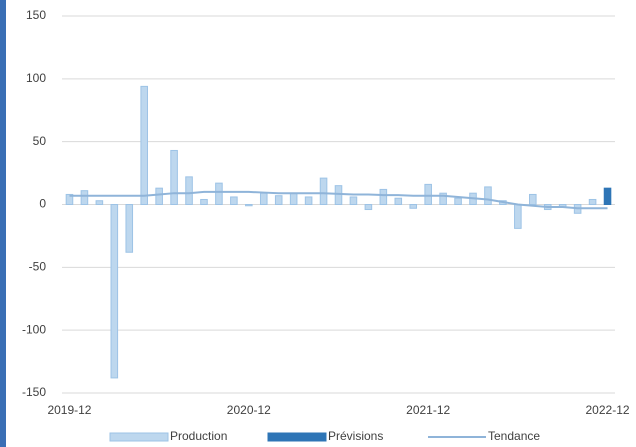  Describe the element at coordinates (34, 392) in the screenshot. I see `y-tick-label: -150` at that location.